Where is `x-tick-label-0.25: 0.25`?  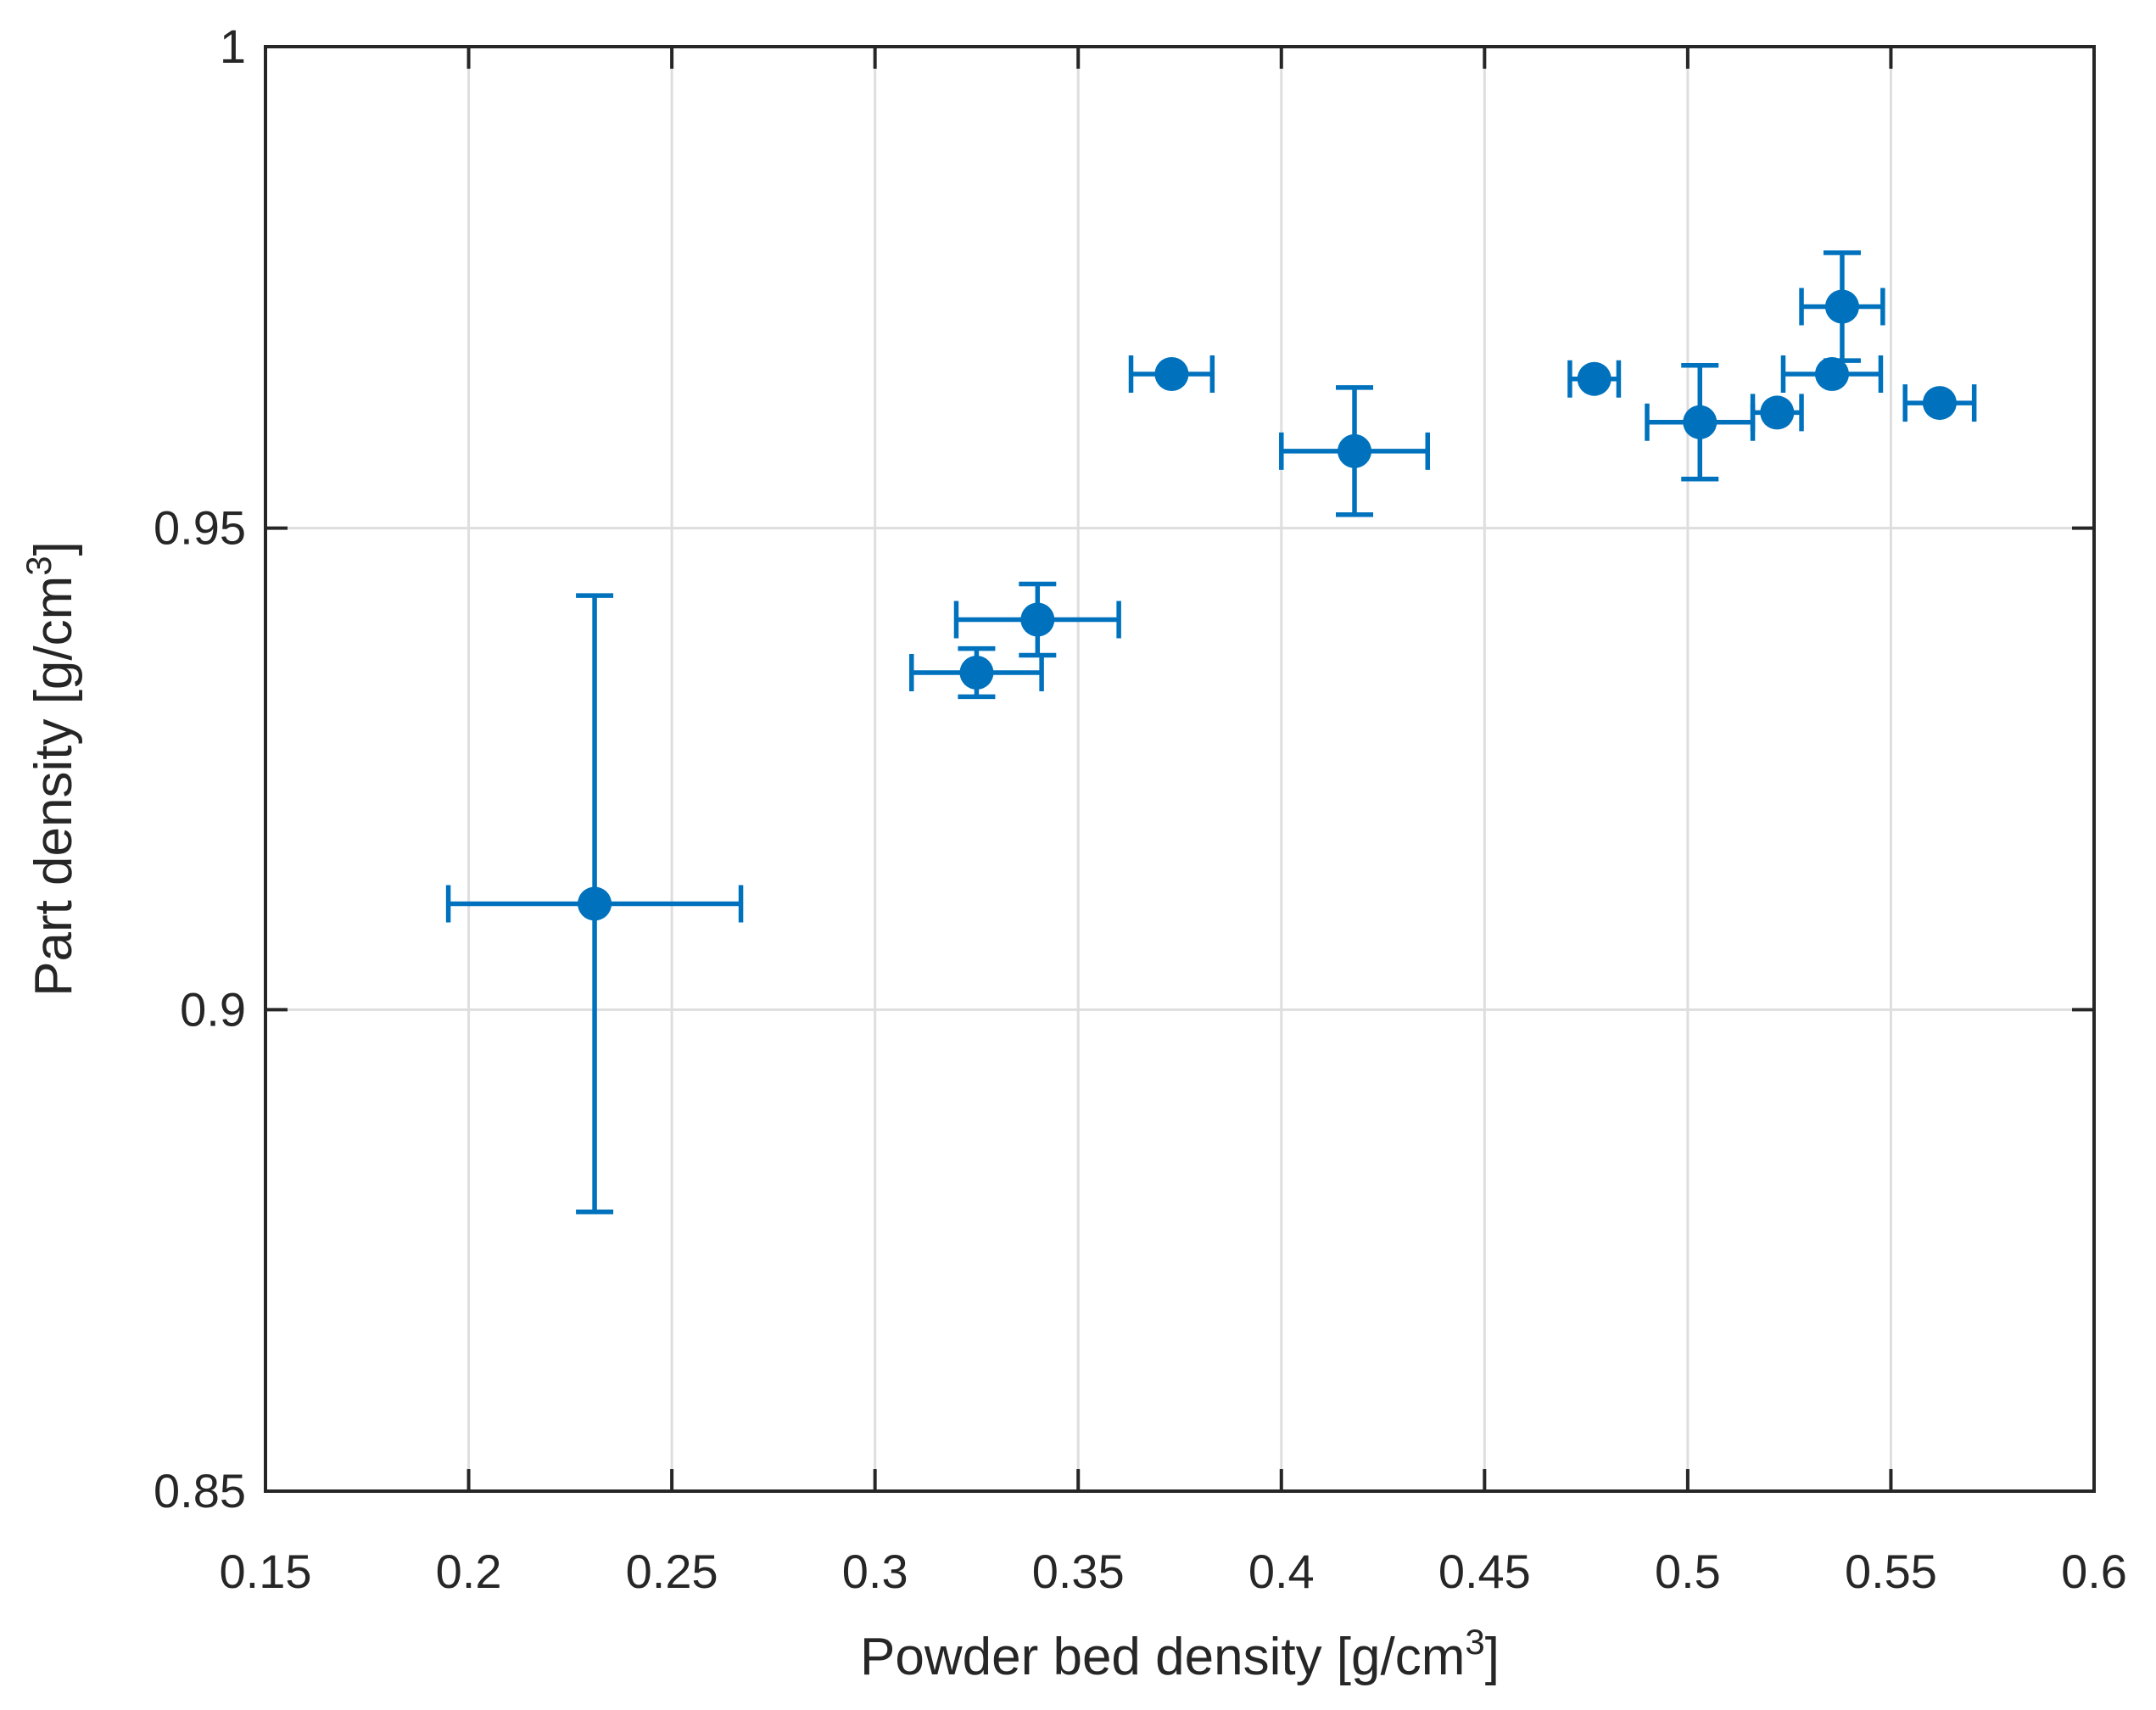
x-tick-label-0.25: 0.25 is located at coordinates (672, 1571).